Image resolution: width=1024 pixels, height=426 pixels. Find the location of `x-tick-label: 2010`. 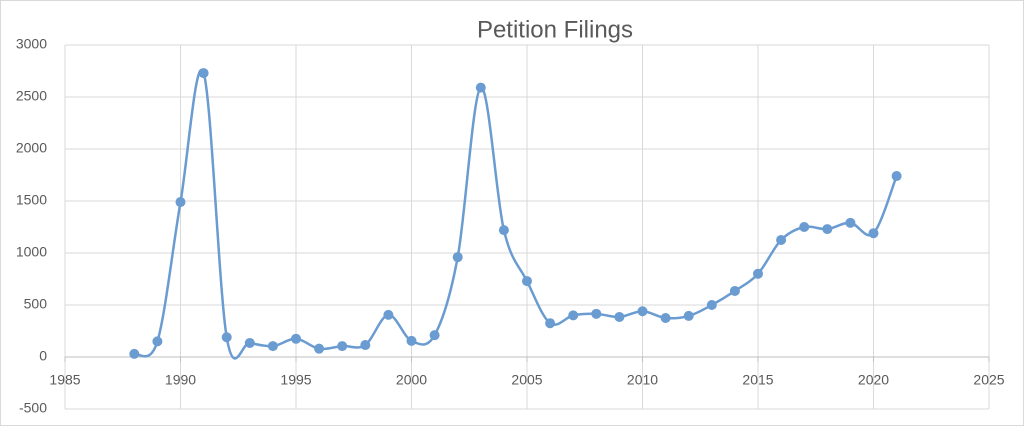

x-tick-label: 2010 is located at coordinates (642, 380).